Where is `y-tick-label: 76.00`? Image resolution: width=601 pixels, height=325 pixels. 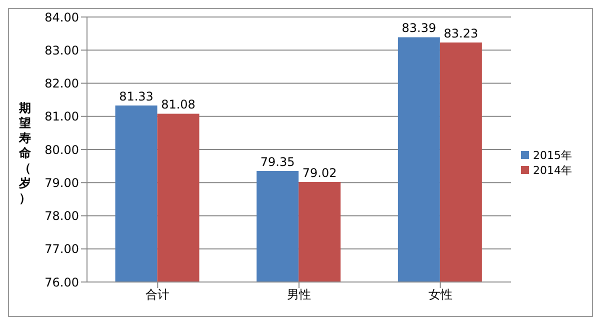 y-tick-label: 76.00 is located at coordinates (61, 282).